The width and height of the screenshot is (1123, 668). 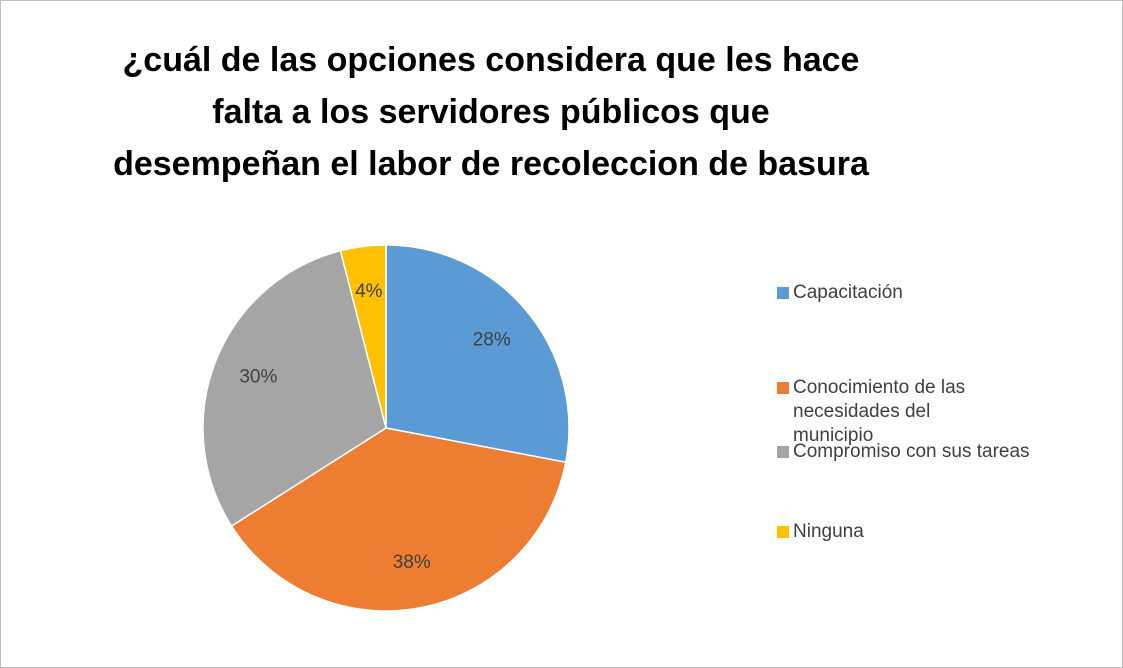 What do you see at coordinates (258, 376) in the screenshot?
I see `data-label: 30%` at bounding box center [258, 376].